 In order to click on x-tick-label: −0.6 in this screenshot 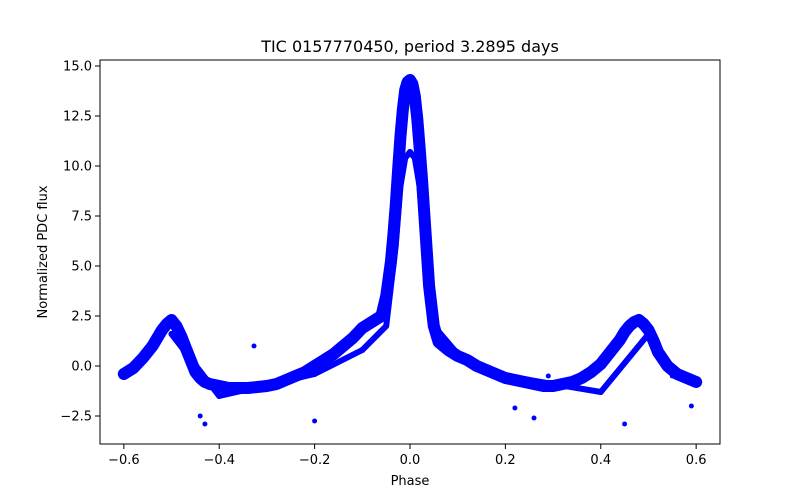, I will do `click(124, 460)`.